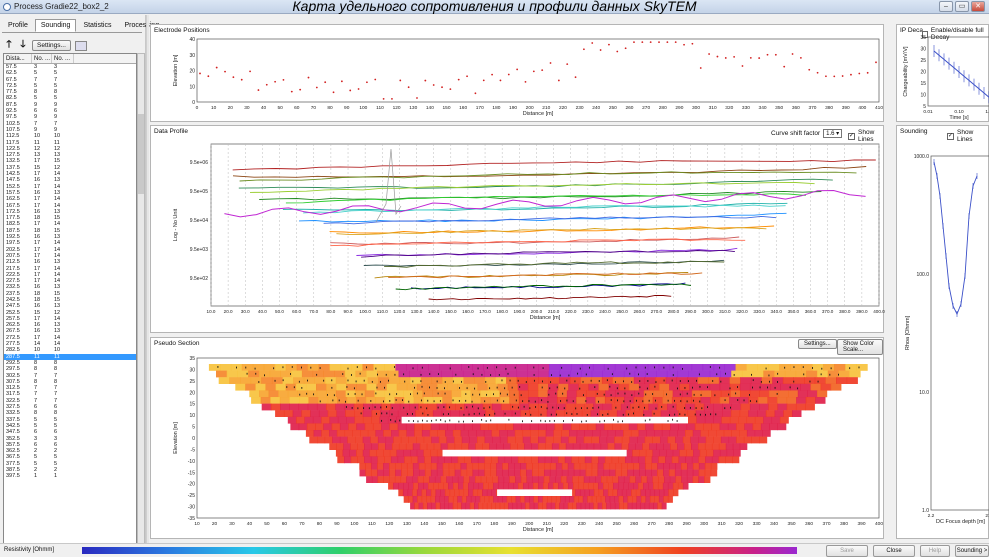  What do you see at coordinates (70, 143) in the screenshot?
I see `table-row: 117.5 11 11` at bounding box center [70, 143].